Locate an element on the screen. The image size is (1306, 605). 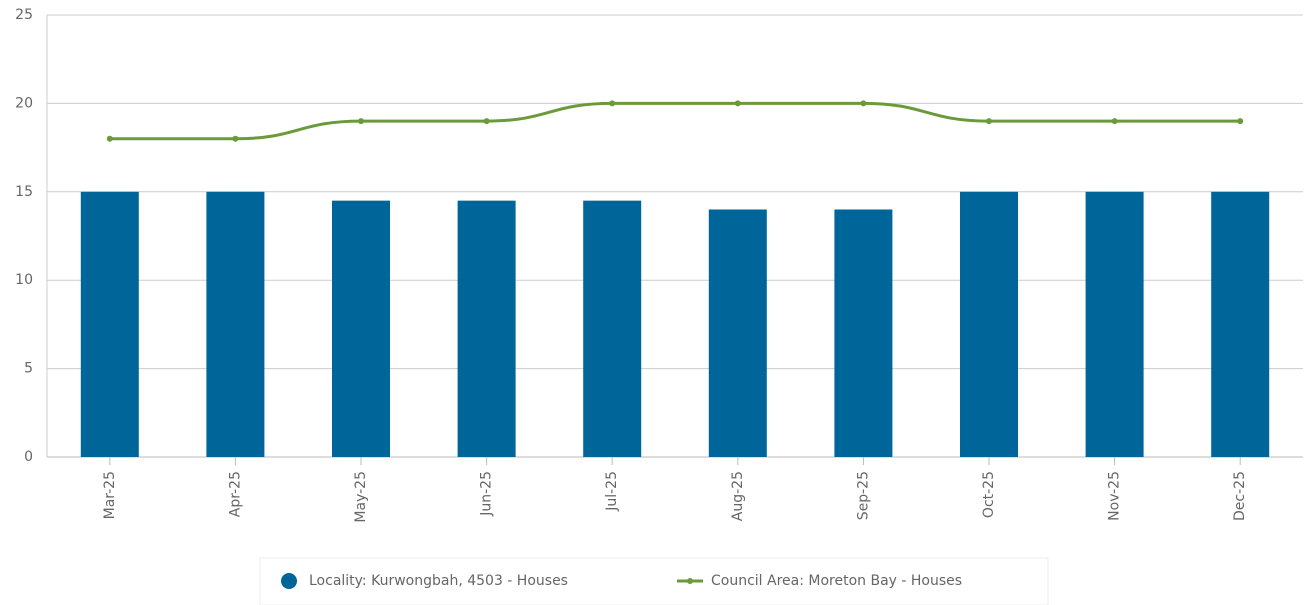
y-tick-label: 5 is located at coordinates (28, 369).